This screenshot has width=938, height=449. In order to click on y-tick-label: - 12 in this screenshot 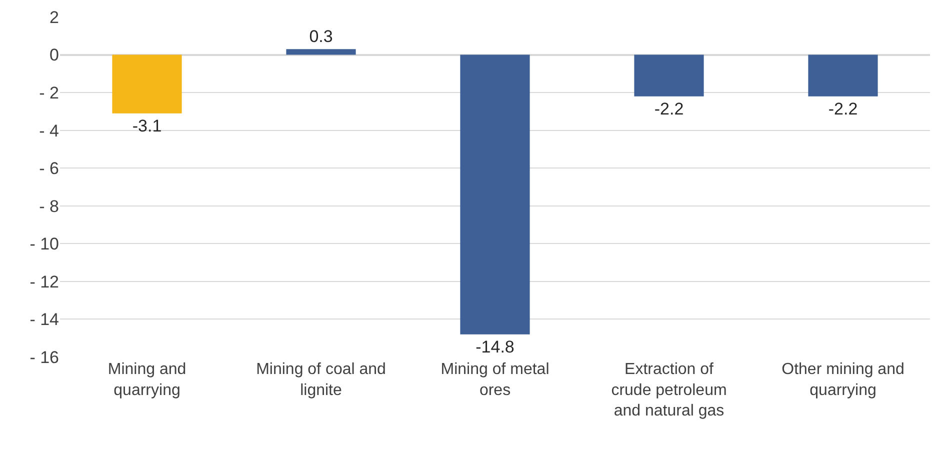, I will do `click(44, 282)`.